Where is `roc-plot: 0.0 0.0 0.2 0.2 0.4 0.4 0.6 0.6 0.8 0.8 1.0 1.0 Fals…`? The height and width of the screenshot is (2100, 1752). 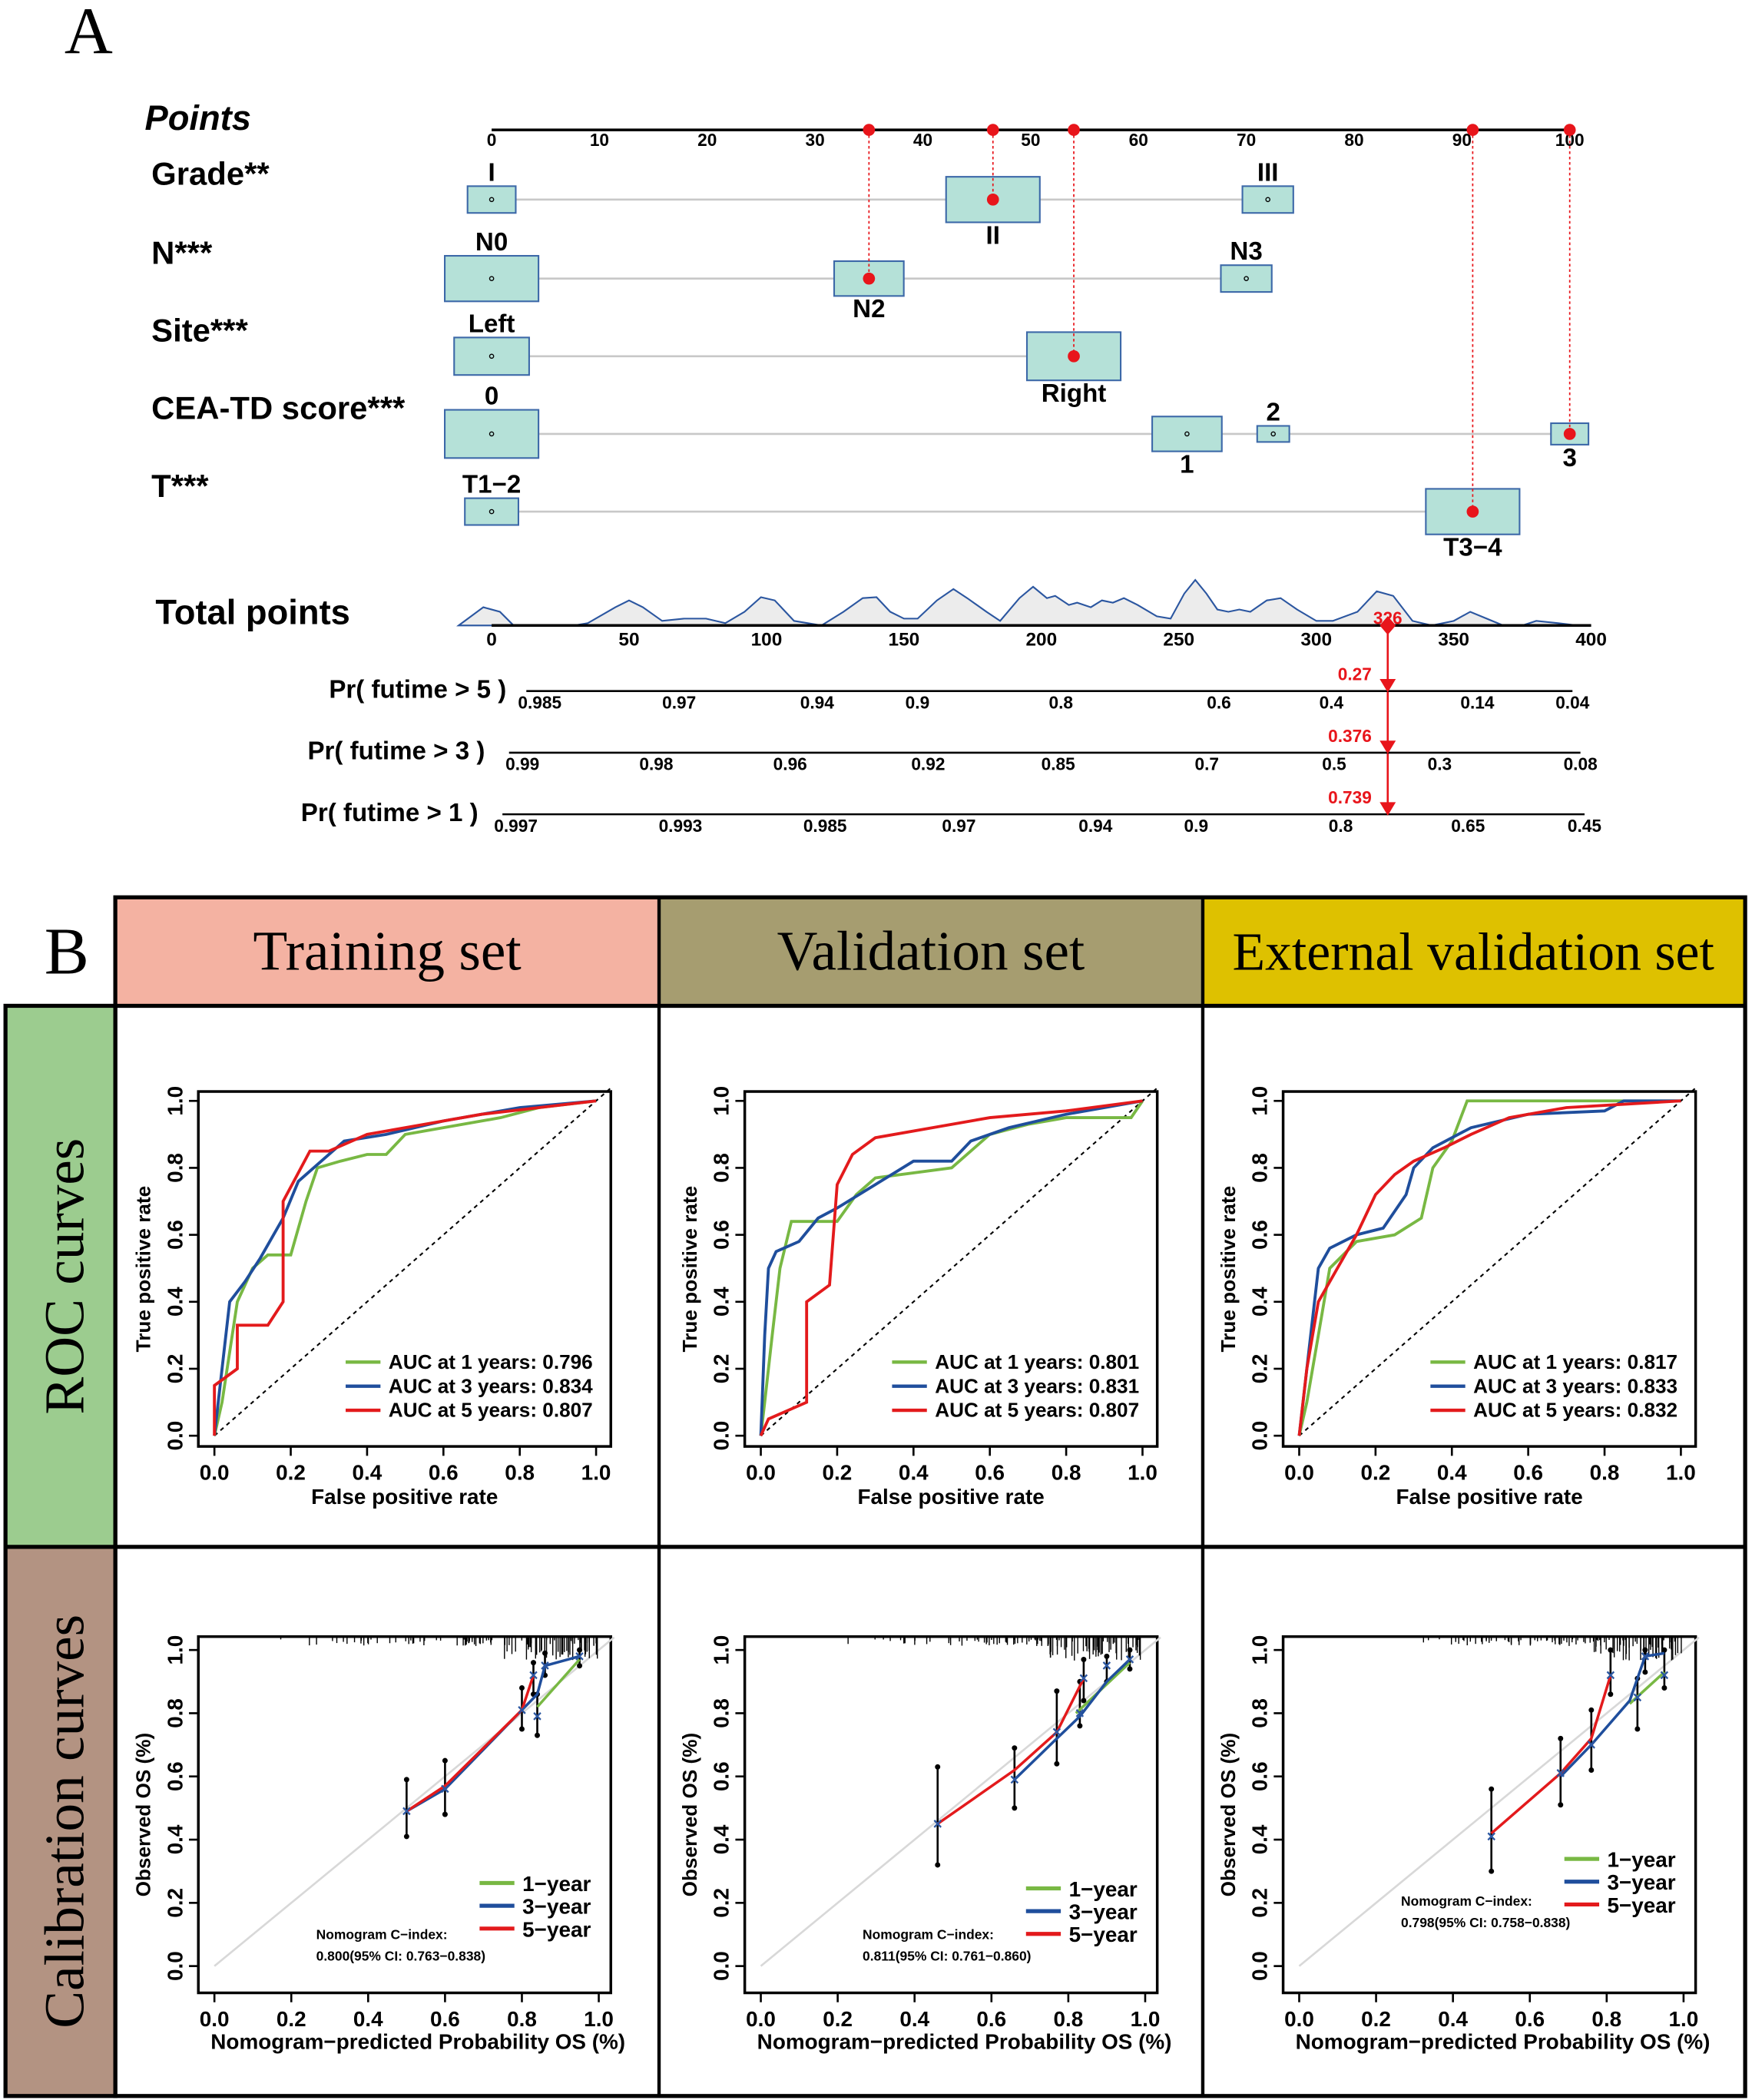 roc-plot: 0.0 0.0 0.2 0.2 0.4 0.4 0.6 0.6 0.8 0.8 1.0 1.0 Fals… is located at coordinates (372, 1297).